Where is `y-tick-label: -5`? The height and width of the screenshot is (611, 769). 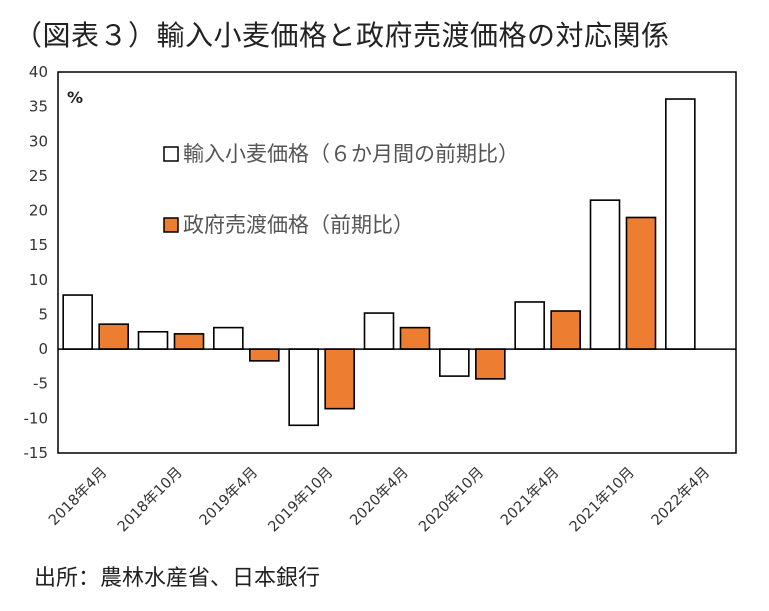 y-tick-label: -5 is located at coordinates (40, 384).